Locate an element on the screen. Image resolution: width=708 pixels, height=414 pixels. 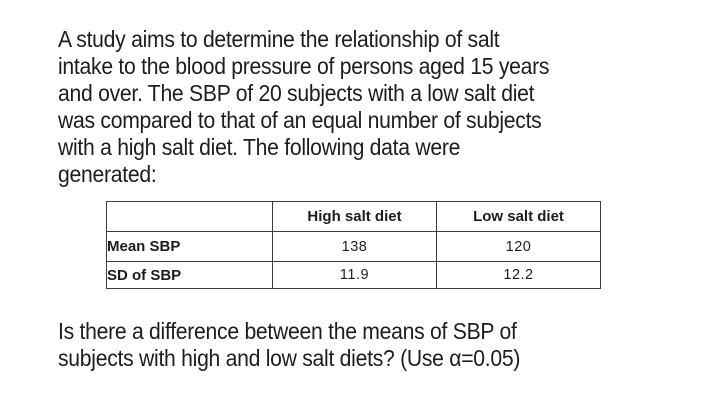
cell-mean-sbp-low: 120 is located at coordinates (518, 246).